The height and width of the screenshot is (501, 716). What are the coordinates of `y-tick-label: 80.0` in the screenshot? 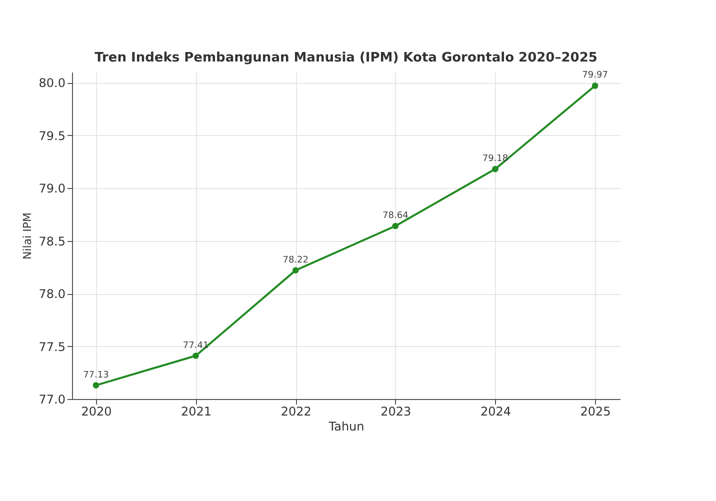 It's located at (52, 83).